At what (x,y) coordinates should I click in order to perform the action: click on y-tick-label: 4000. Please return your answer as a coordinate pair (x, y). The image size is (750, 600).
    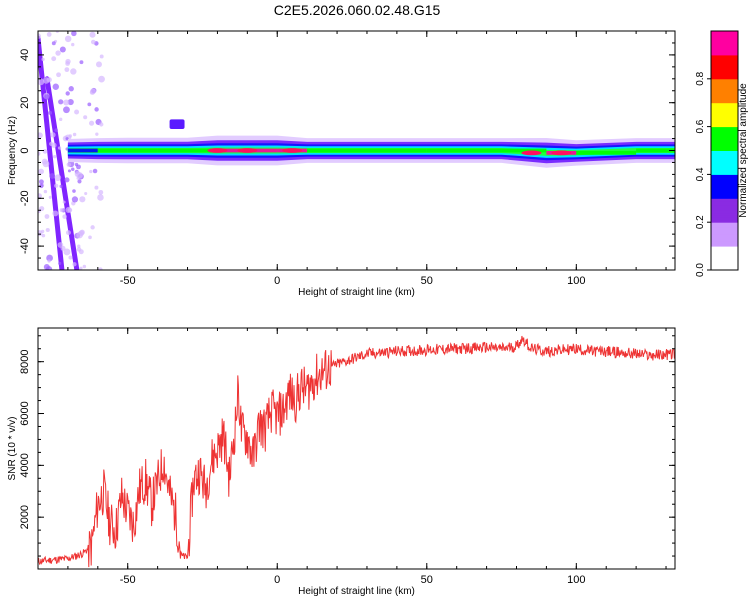
    Looking at the image, I should click on (25, 465).